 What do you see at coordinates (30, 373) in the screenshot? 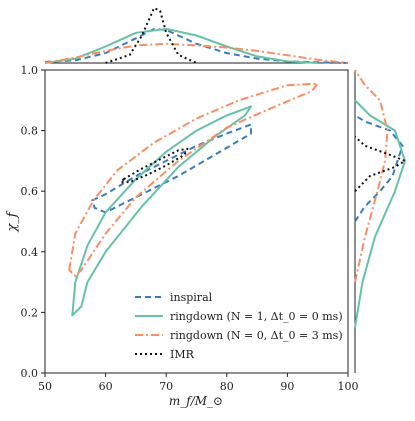
I see `y-tick-label-0: 0.0` at bounding box center [30, 373].